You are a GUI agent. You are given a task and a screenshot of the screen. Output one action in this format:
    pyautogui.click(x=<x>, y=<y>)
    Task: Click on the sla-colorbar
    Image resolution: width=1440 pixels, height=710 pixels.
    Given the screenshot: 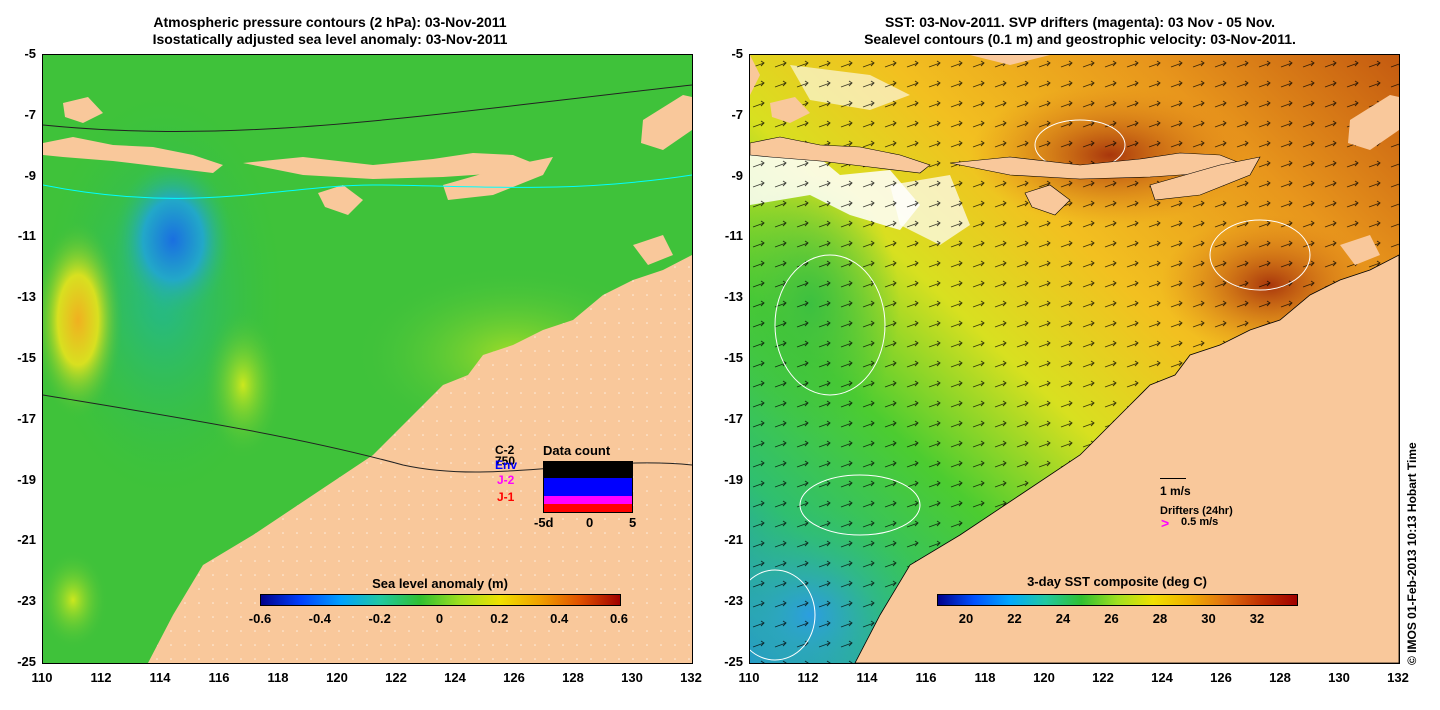 What is the action you would take?
    pyautogui.click(x=440, y=600)
    